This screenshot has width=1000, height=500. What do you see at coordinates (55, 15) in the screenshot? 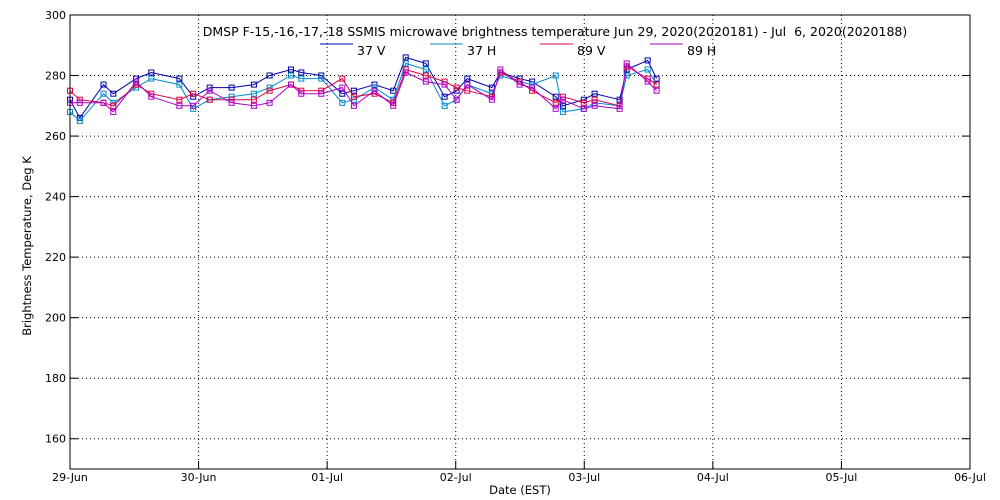
I see `y-tick-label: 300` at bounding box center [55, 15].